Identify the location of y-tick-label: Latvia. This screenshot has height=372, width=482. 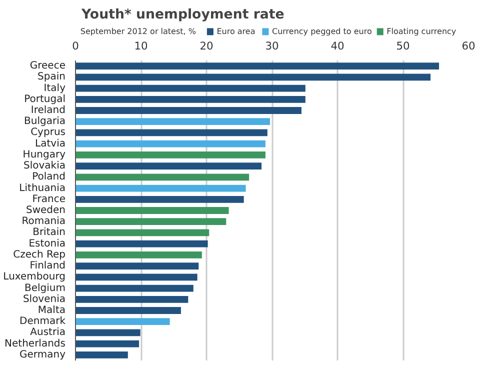
(50, 144).